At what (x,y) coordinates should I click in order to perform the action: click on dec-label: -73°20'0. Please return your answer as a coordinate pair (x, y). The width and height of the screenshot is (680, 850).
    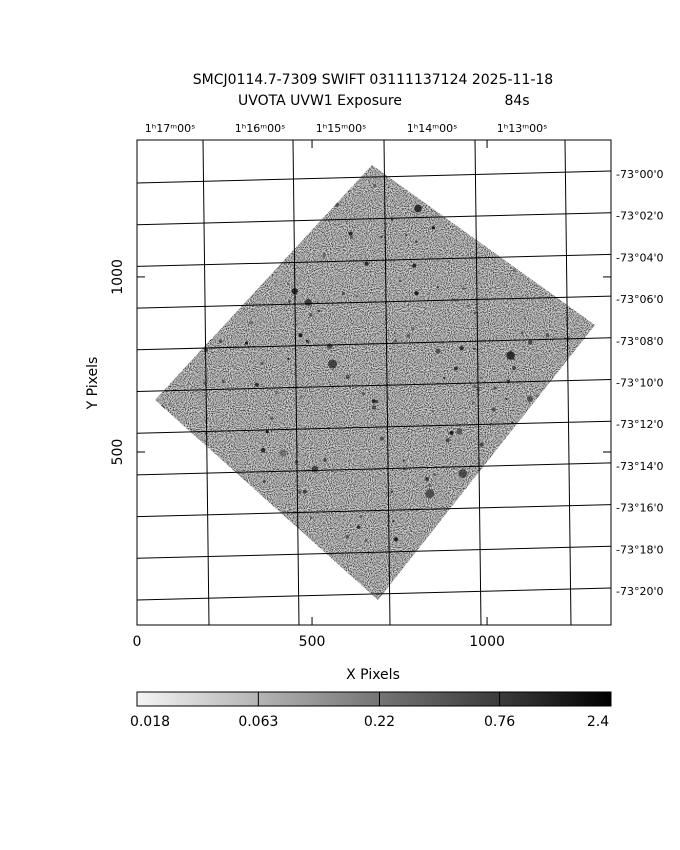
    Looking at the image, I should click on (640, 591).